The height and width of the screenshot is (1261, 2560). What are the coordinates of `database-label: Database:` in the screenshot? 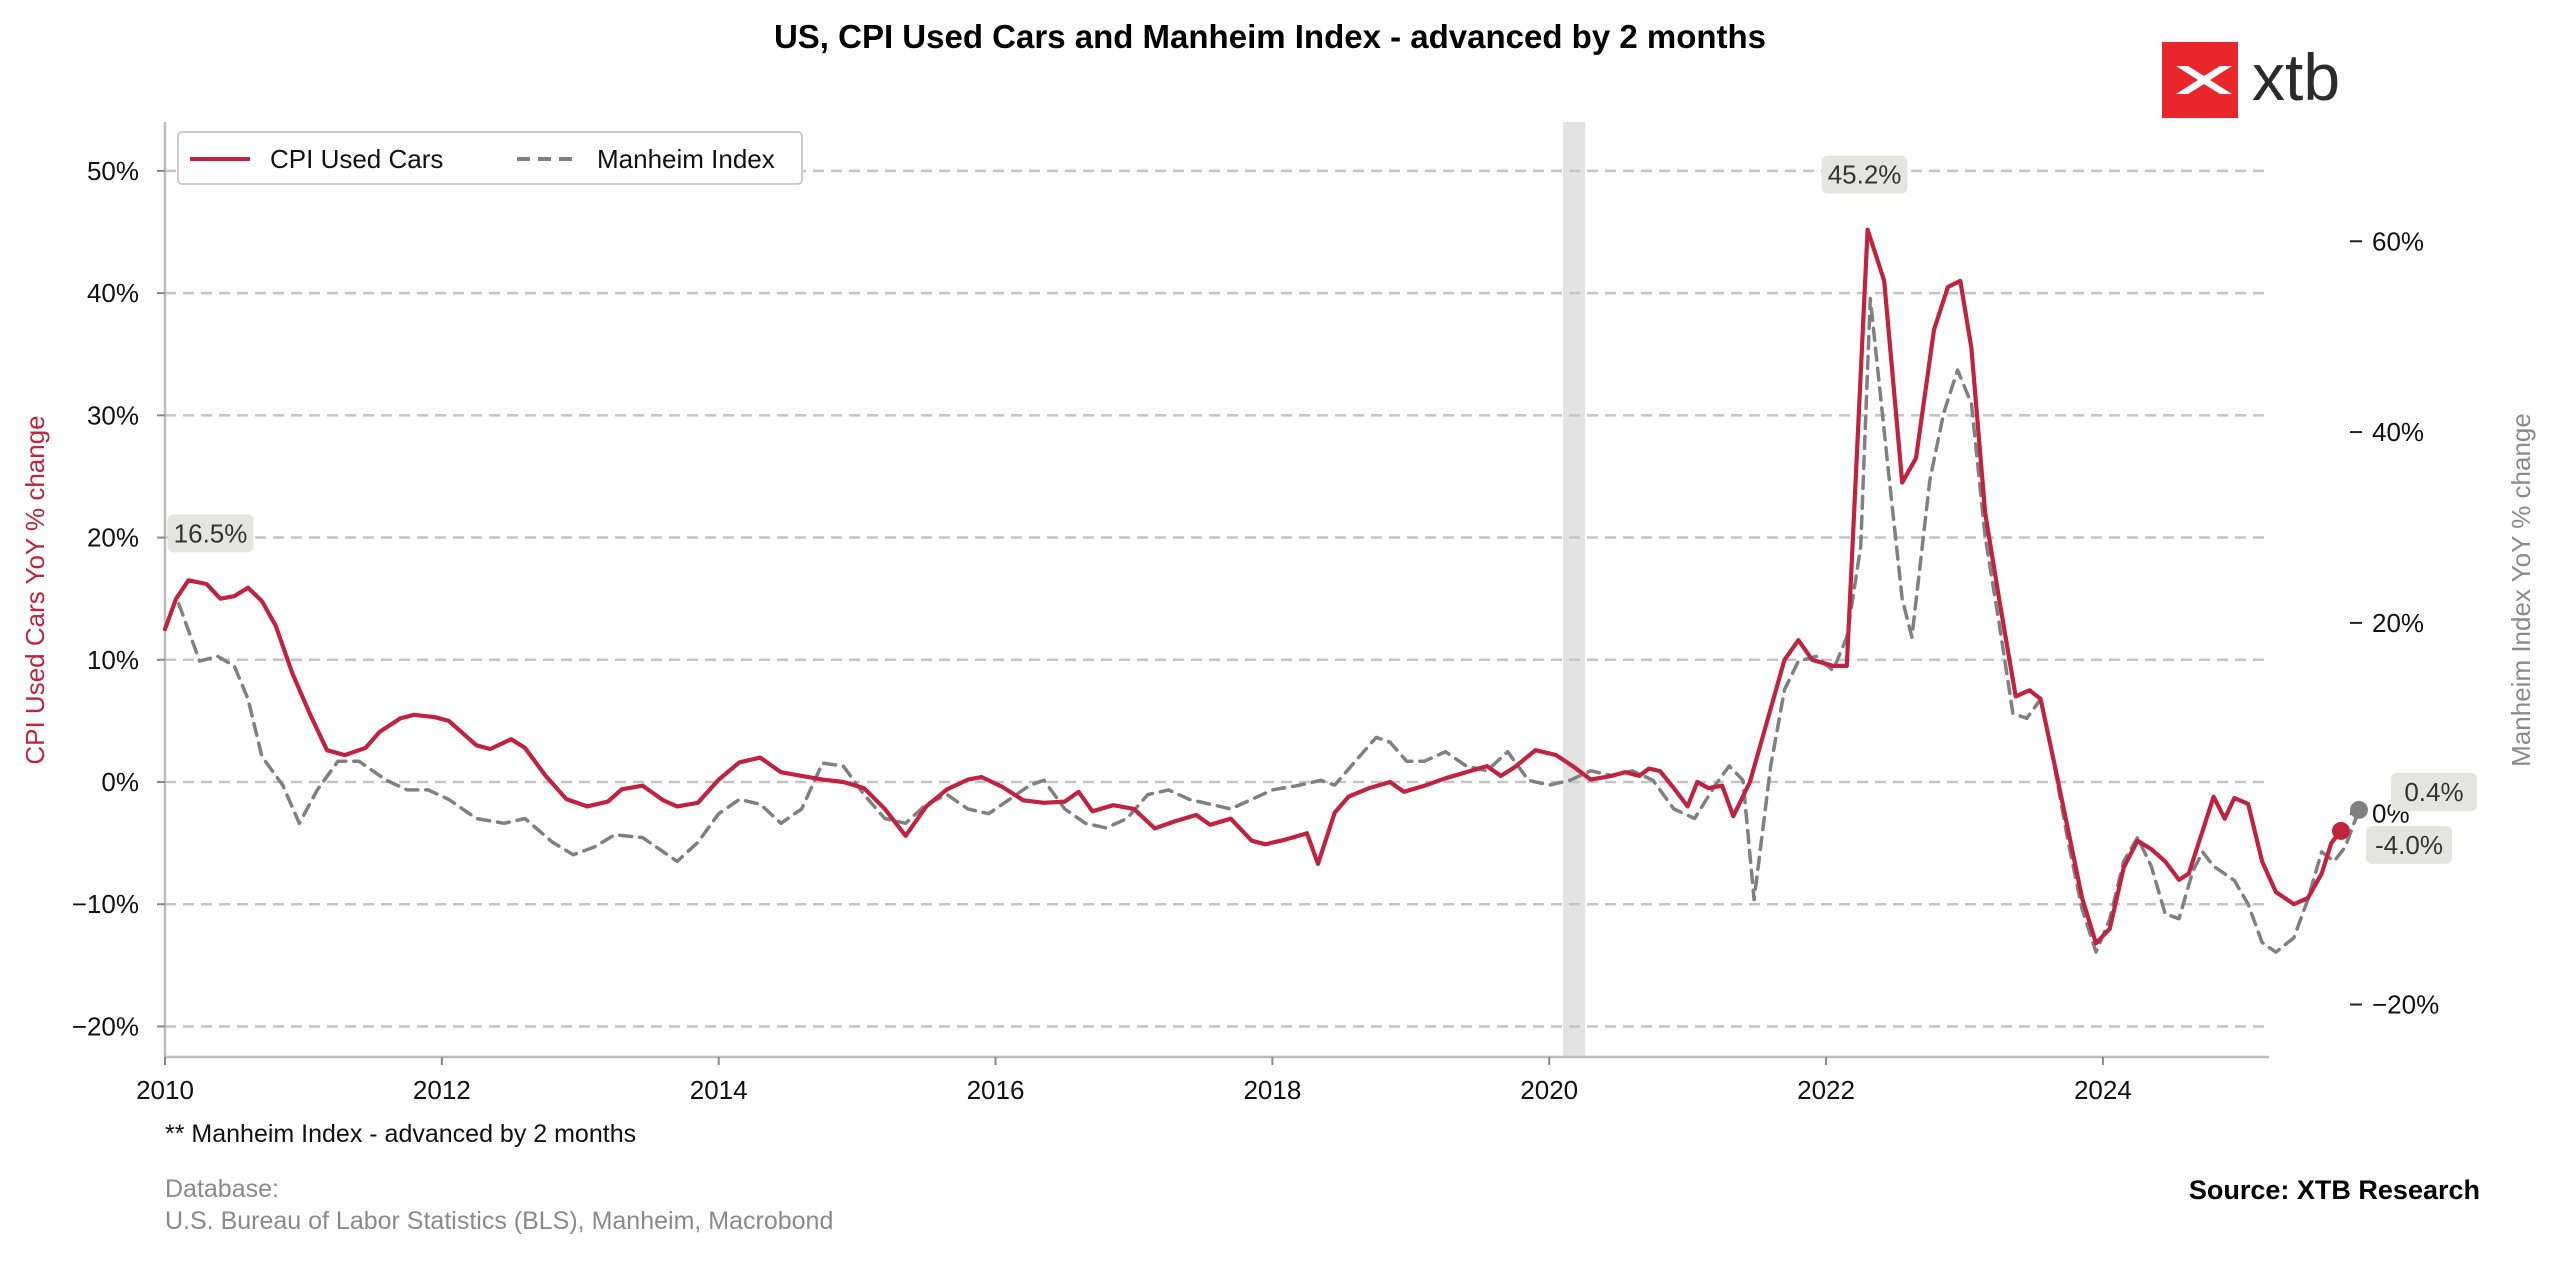 It's located at (222, 1189).